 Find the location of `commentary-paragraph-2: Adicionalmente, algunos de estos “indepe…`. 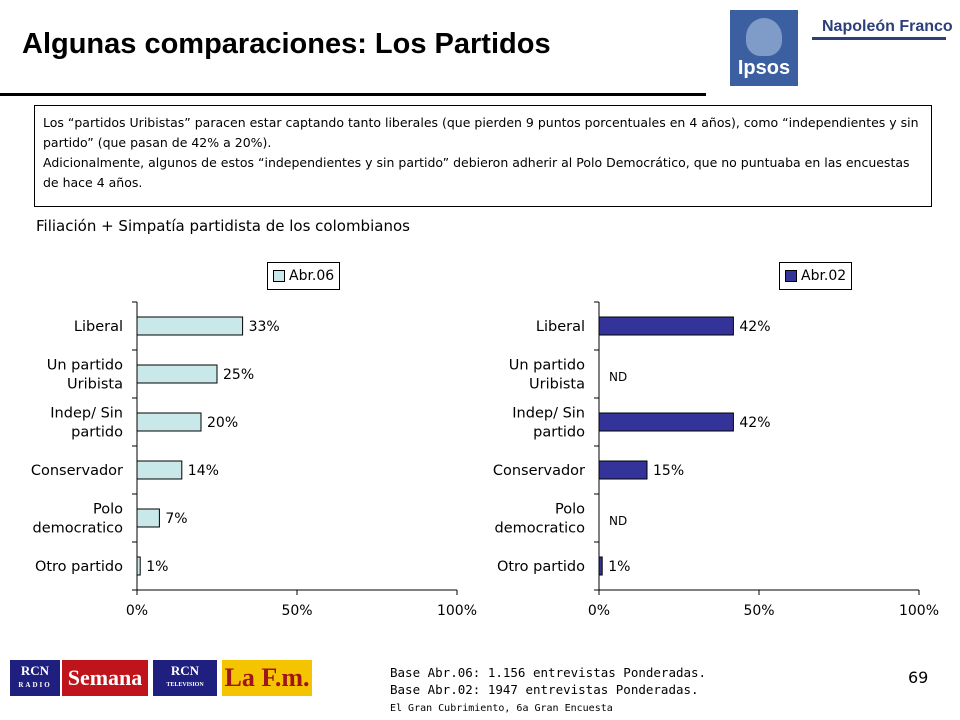

commentary-paragraph-2: Adicionalmente, algunos de estos “indepe… is located at coordinates (476, 172).